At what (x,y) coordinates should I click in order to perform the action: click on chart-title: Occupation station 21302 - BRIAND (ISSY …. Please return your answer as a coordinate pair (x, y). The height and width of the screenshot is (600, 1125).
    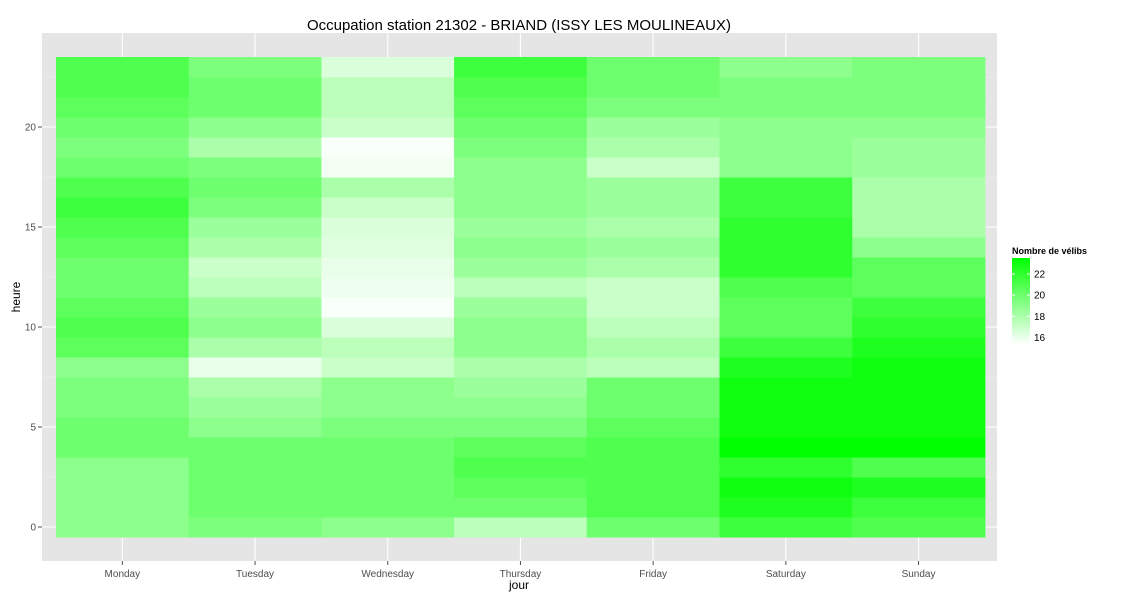
    Looking at the image, I should click on (519, 25).